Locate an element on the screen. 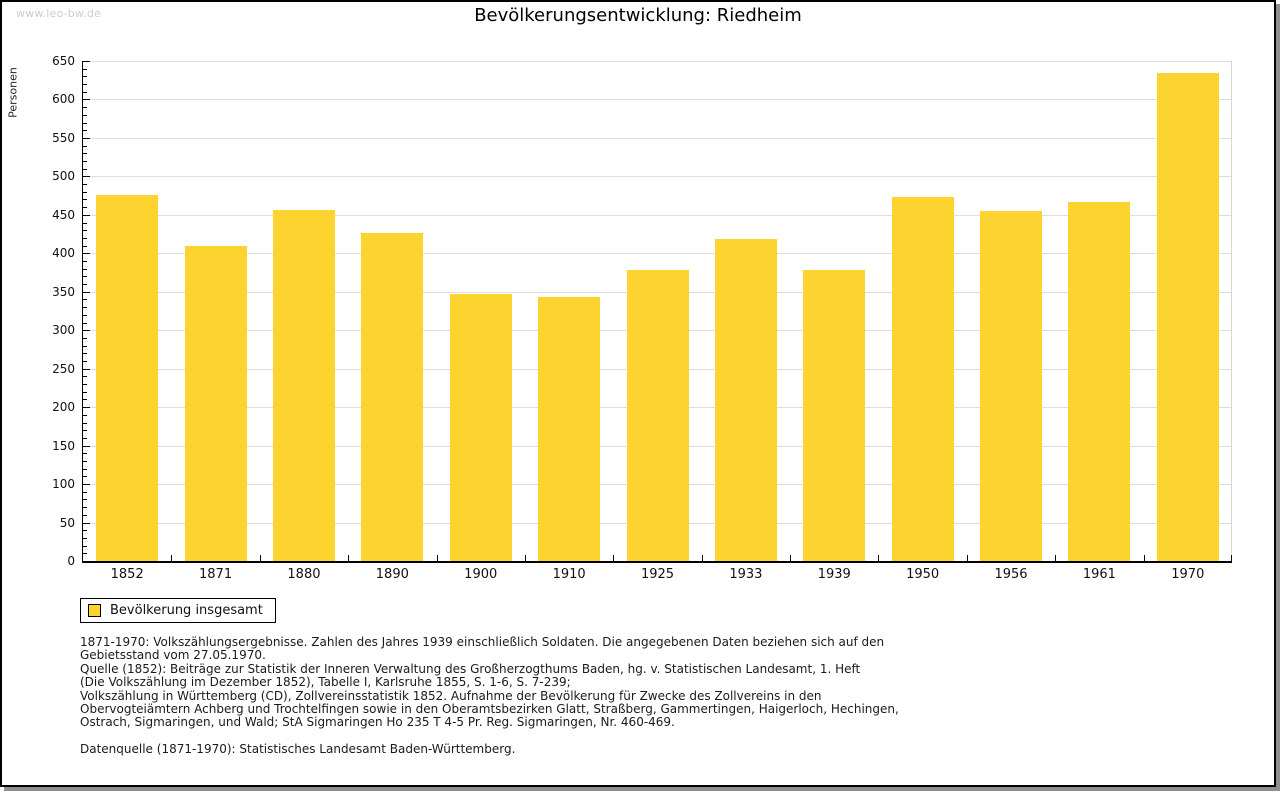 This screenshot has height=791, width=1280. y-tick-label: 550 is located at coordinates (63, 137).